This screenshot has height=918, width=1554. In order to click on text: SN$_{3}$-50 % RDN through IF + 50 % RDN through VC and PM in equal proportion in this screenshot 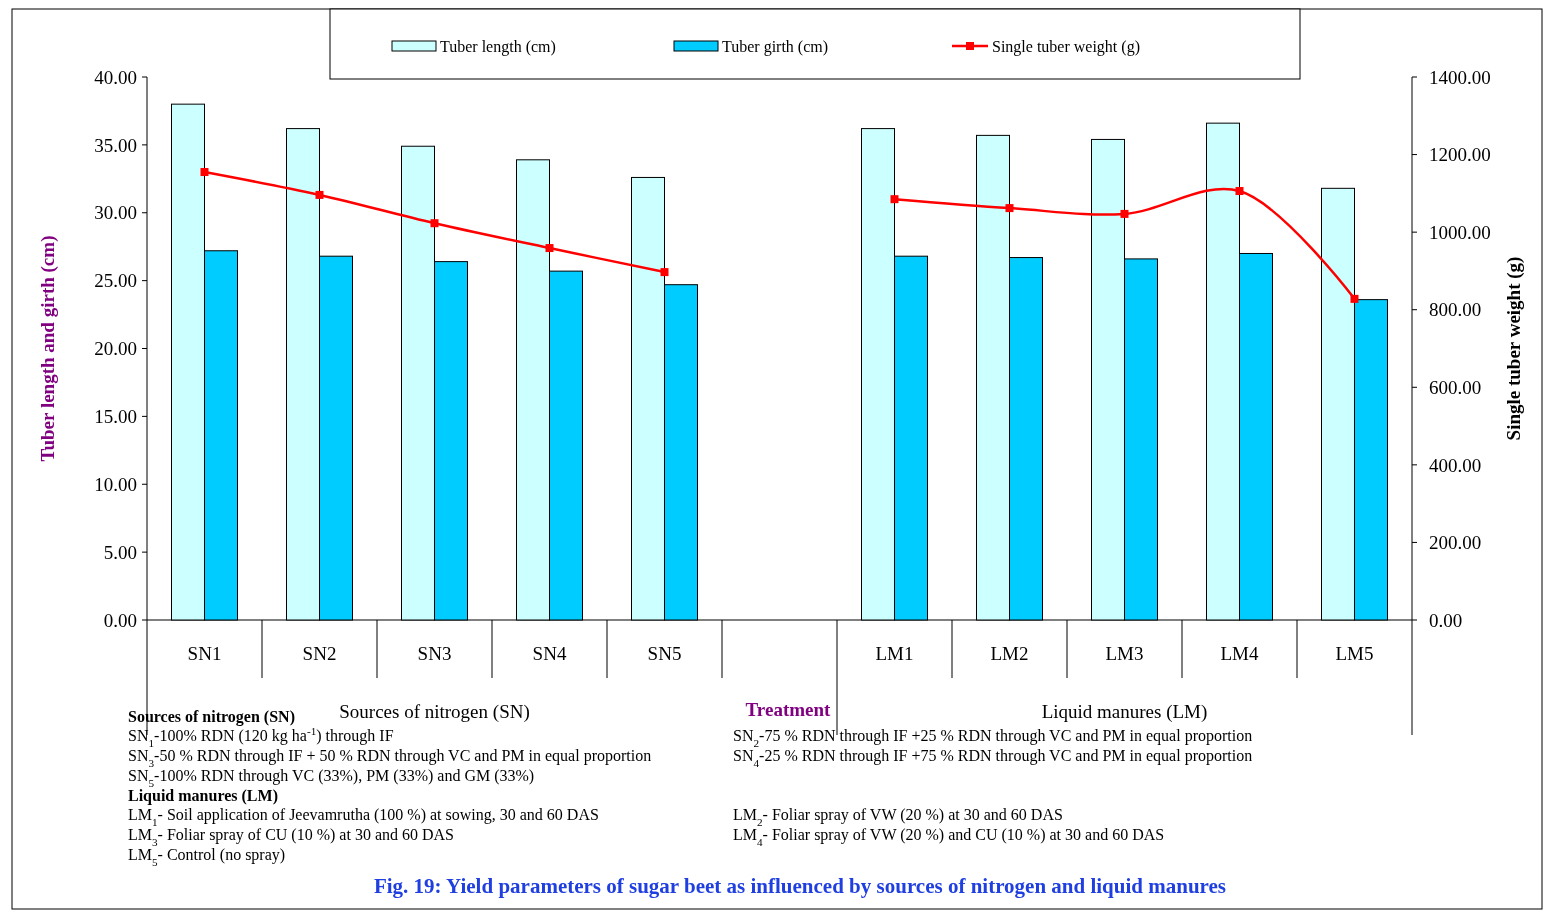, I will do `click(390, 758)`.